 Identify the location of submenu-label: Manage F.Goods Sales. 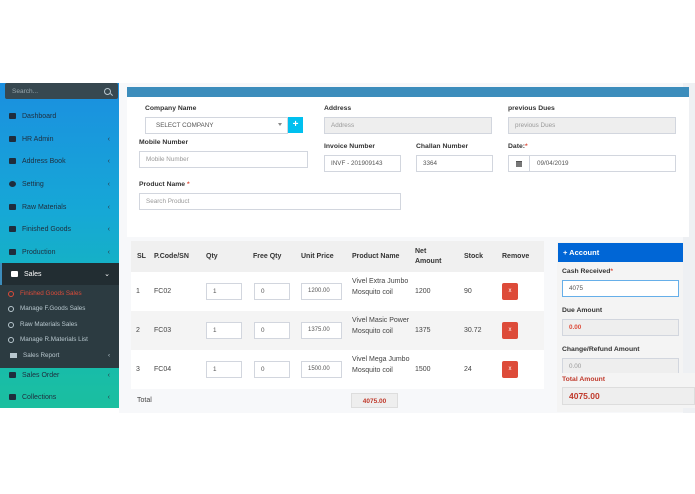
(53, 308).